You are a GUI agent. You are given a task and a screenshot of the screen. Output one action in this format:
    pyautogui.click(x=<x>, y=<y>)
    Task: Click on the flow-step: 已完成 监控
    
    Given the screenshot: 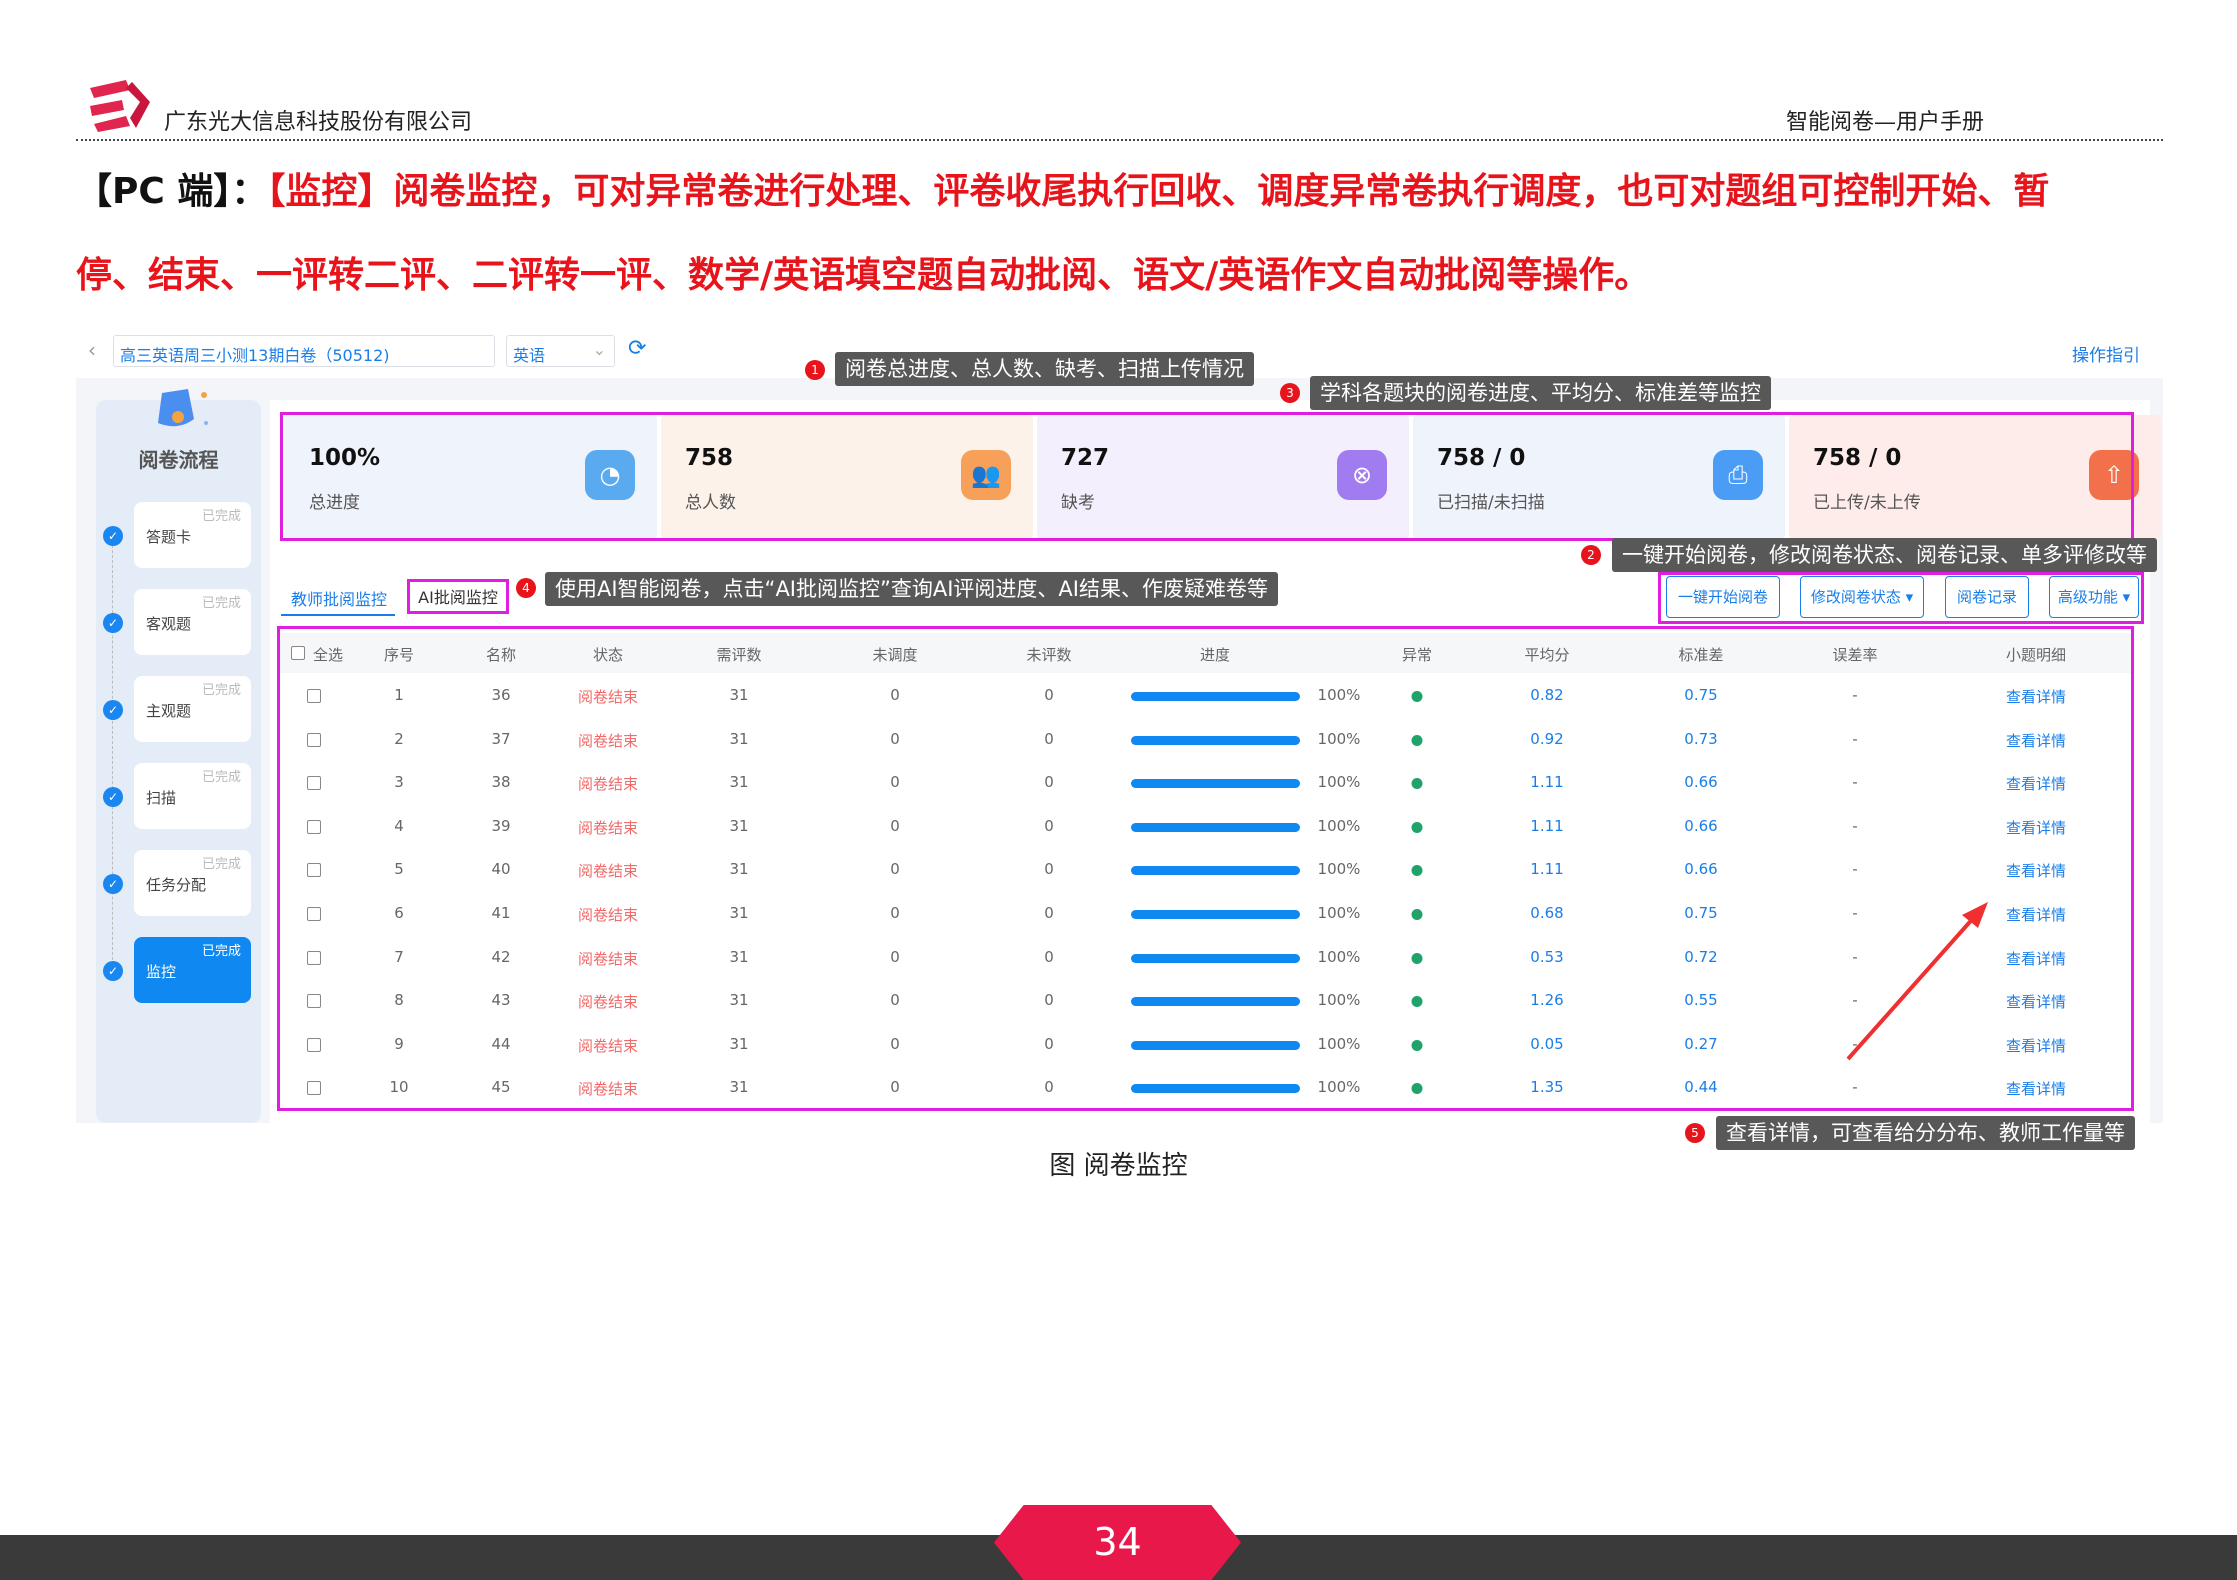 What is the action you would take?
    pyautogui.click(x=192, y=970)
    